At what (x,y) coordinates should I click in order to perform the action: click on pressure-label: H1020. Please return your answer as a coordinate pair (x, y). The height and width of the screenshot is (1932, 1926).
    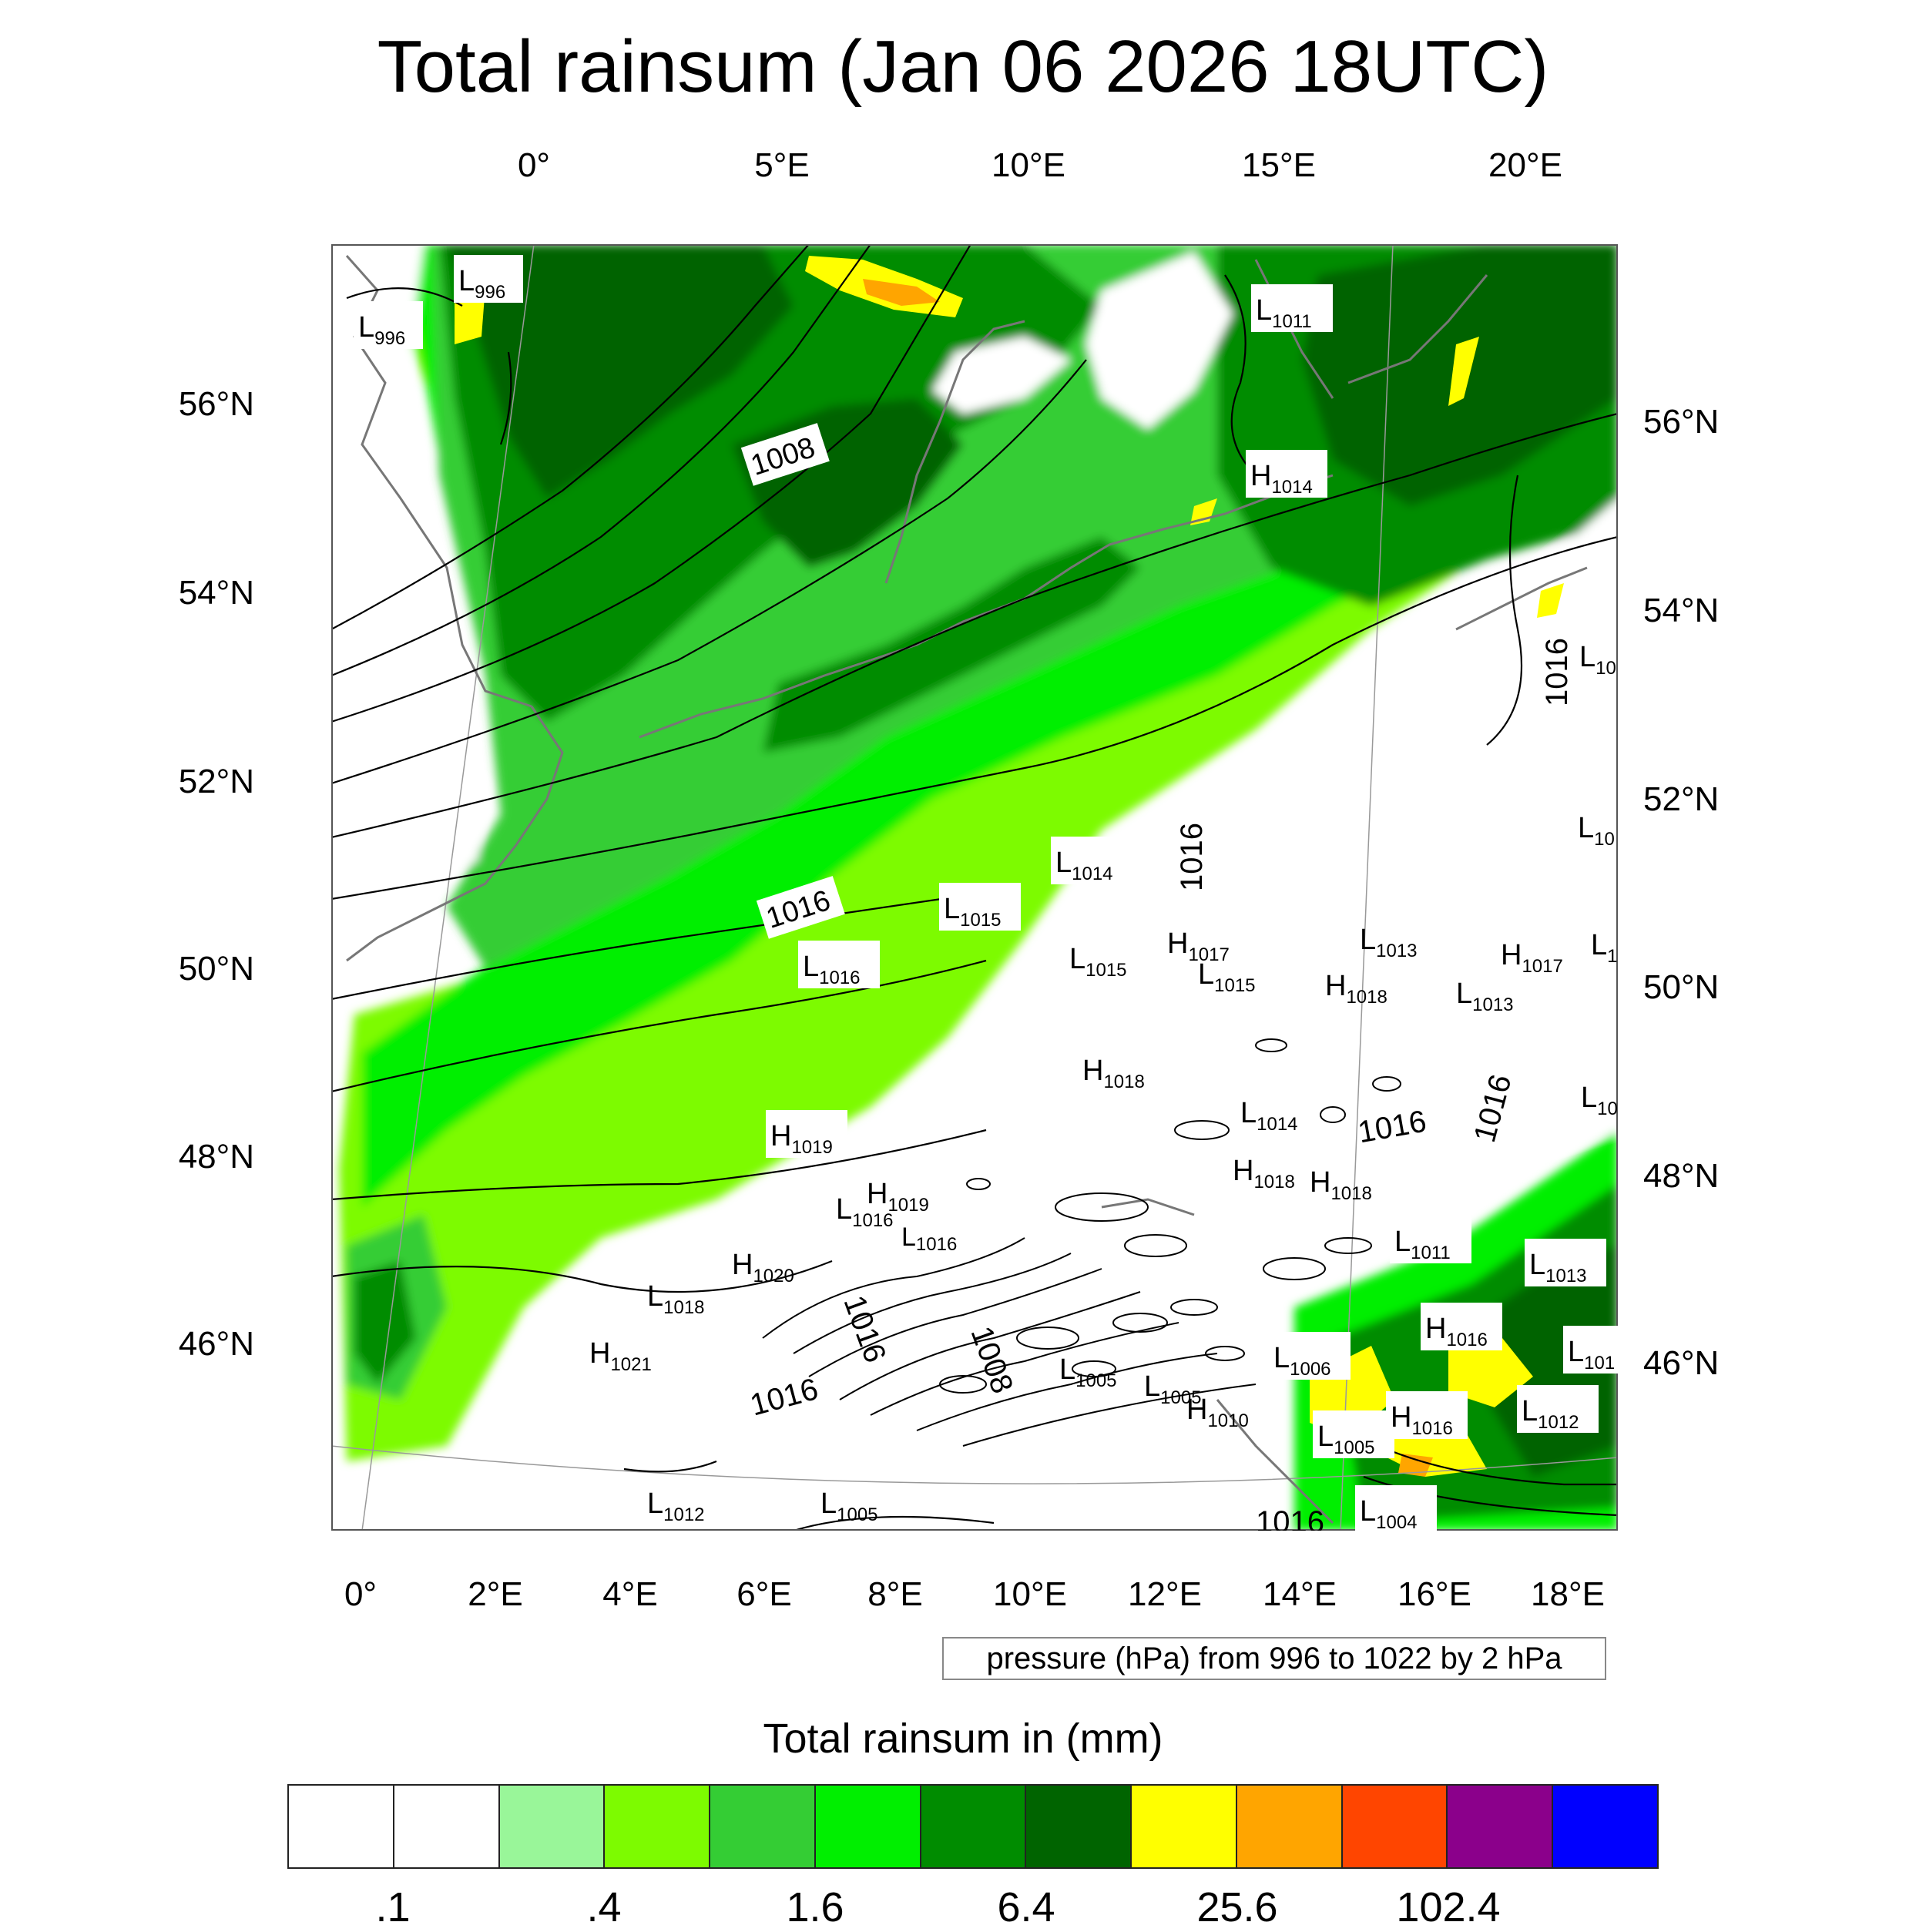
    Looking at the image, I should click on (763, 1267).